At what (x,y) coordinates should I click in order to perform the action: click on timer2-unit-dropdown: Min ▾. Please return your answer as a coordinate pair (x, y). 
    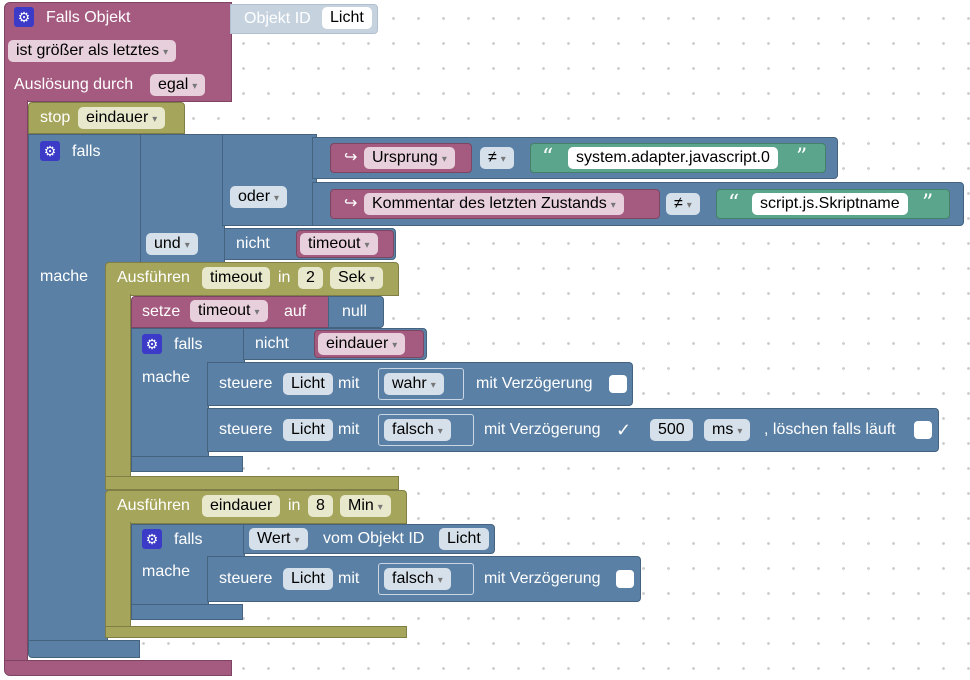
    Looking at the image, I should click on (365, 506).